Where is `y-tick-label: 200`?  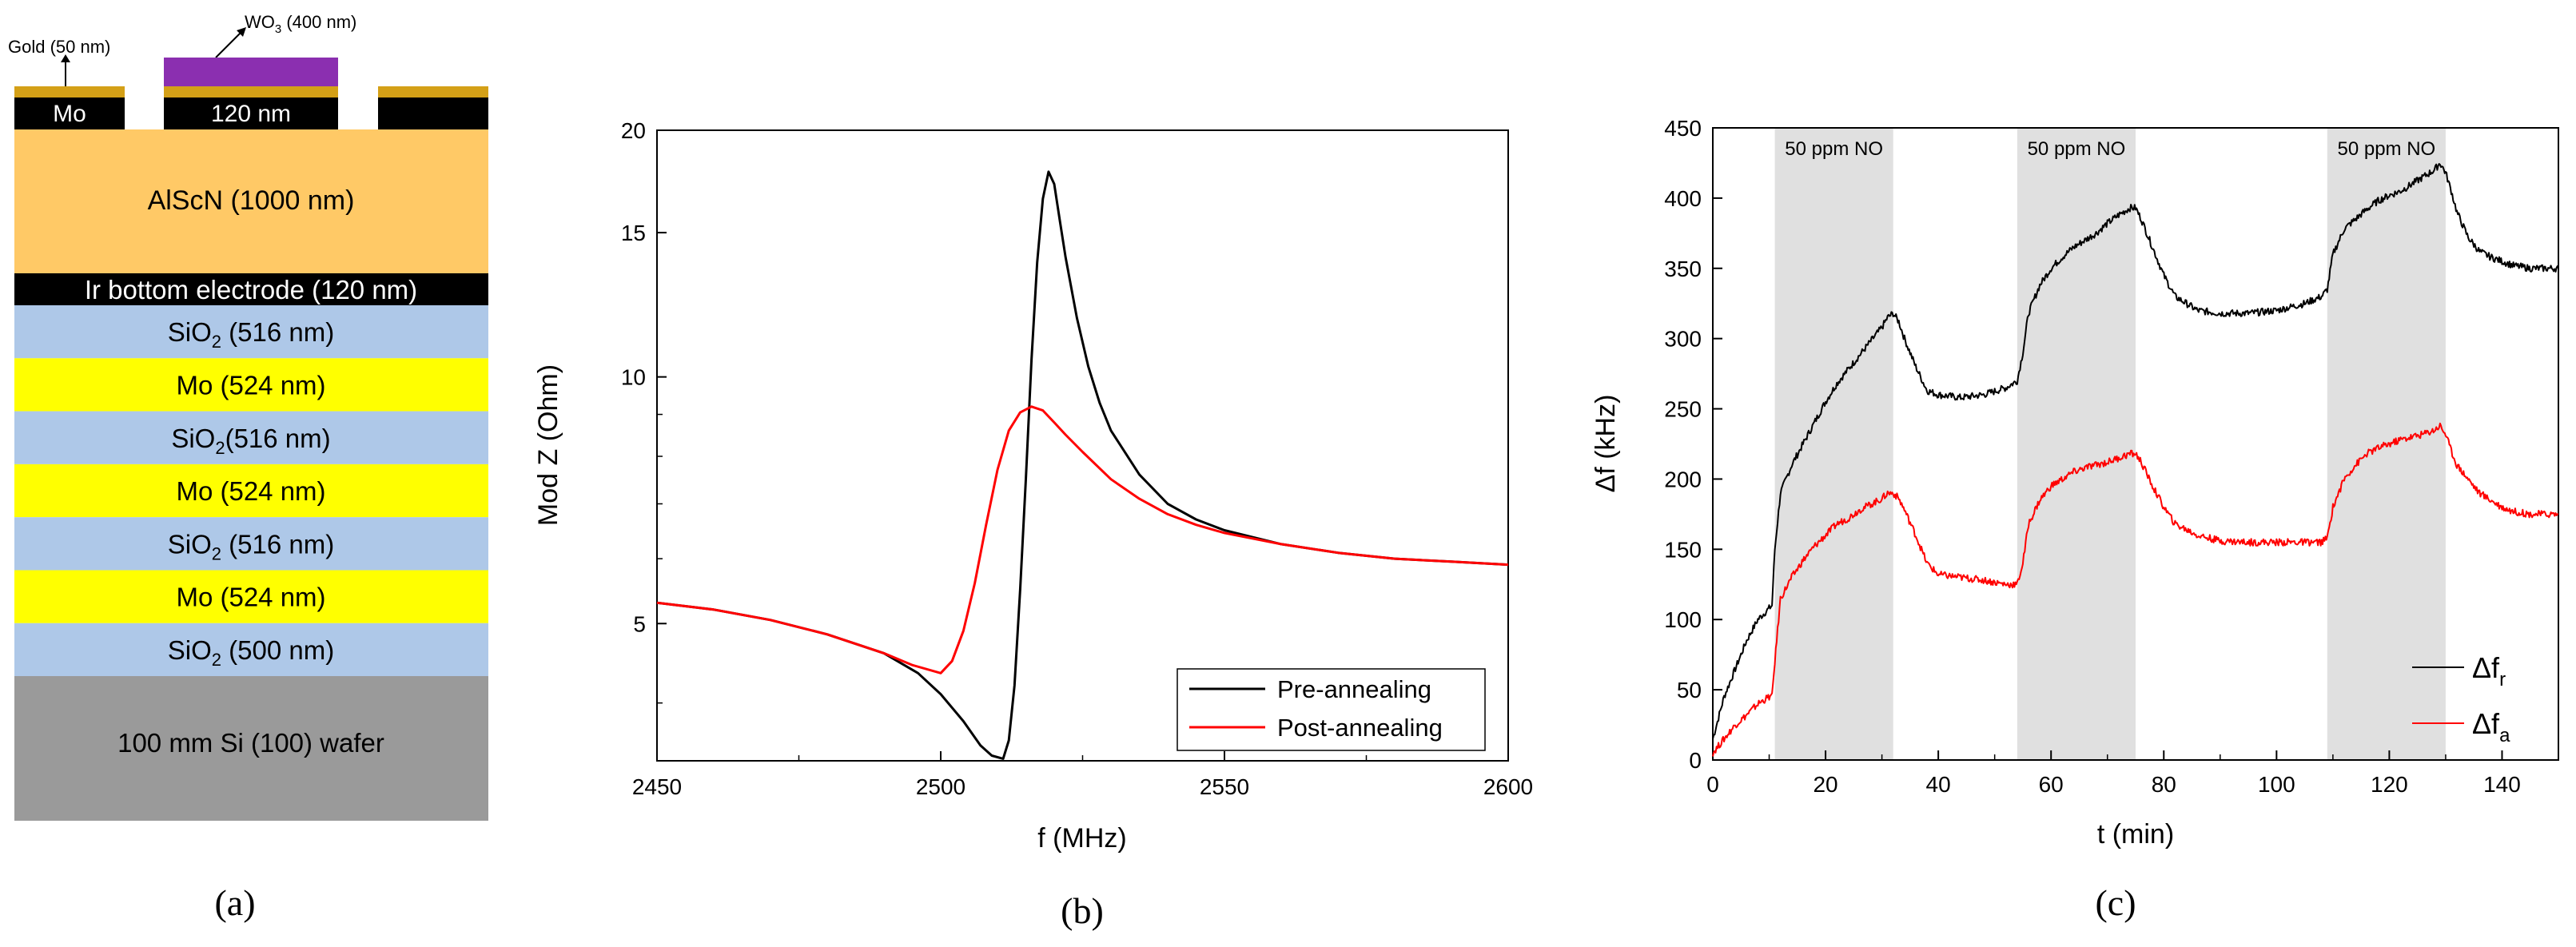
y-tick-label: 200 is located at coordinates (1683, 479).